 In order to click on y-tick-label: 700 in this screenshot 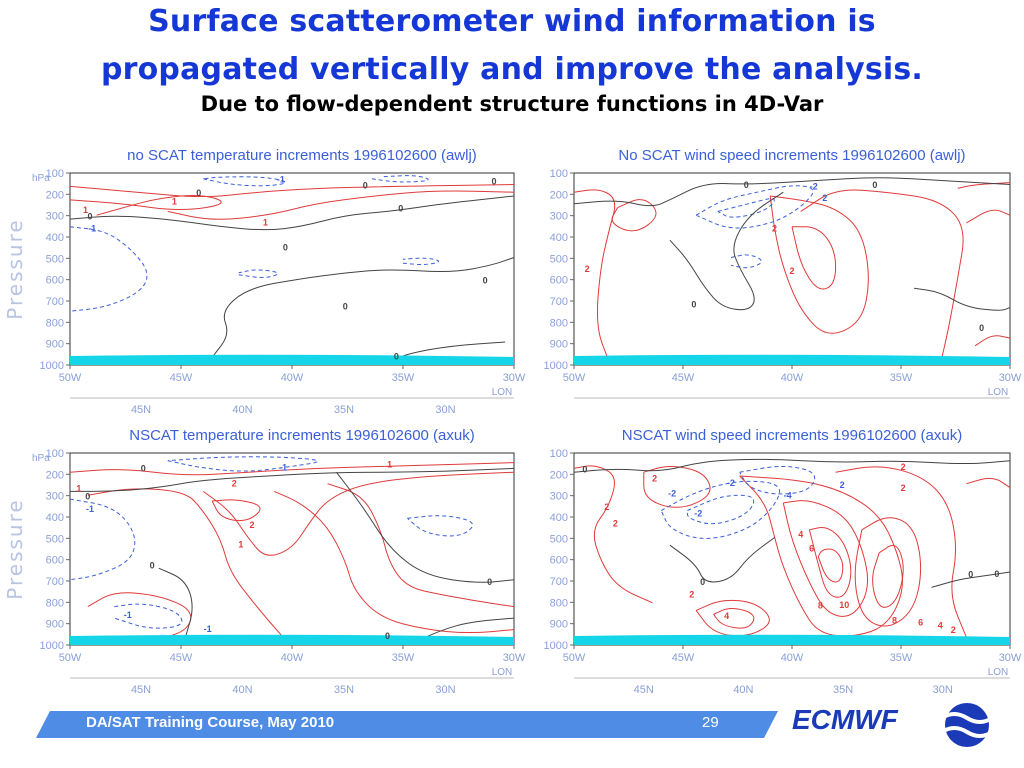, I will do `click(559, 302)`.